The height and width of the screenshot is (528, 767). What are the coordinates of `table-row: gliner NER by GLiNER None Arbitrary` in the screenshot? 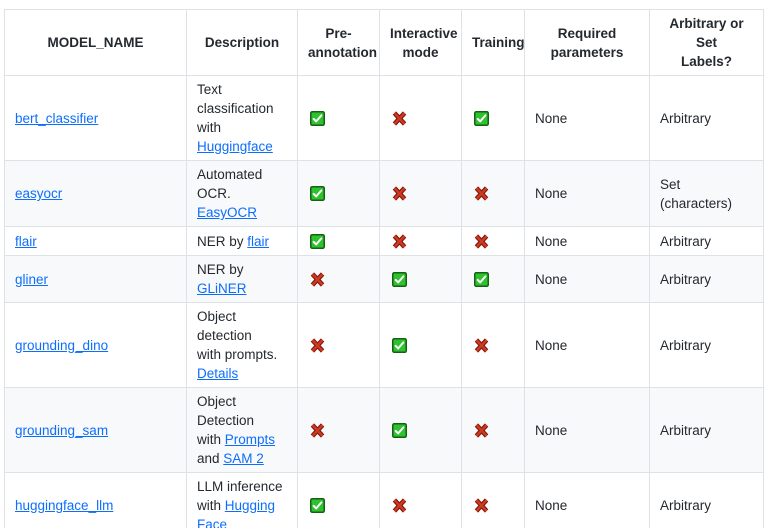 It's located at (384, 279).